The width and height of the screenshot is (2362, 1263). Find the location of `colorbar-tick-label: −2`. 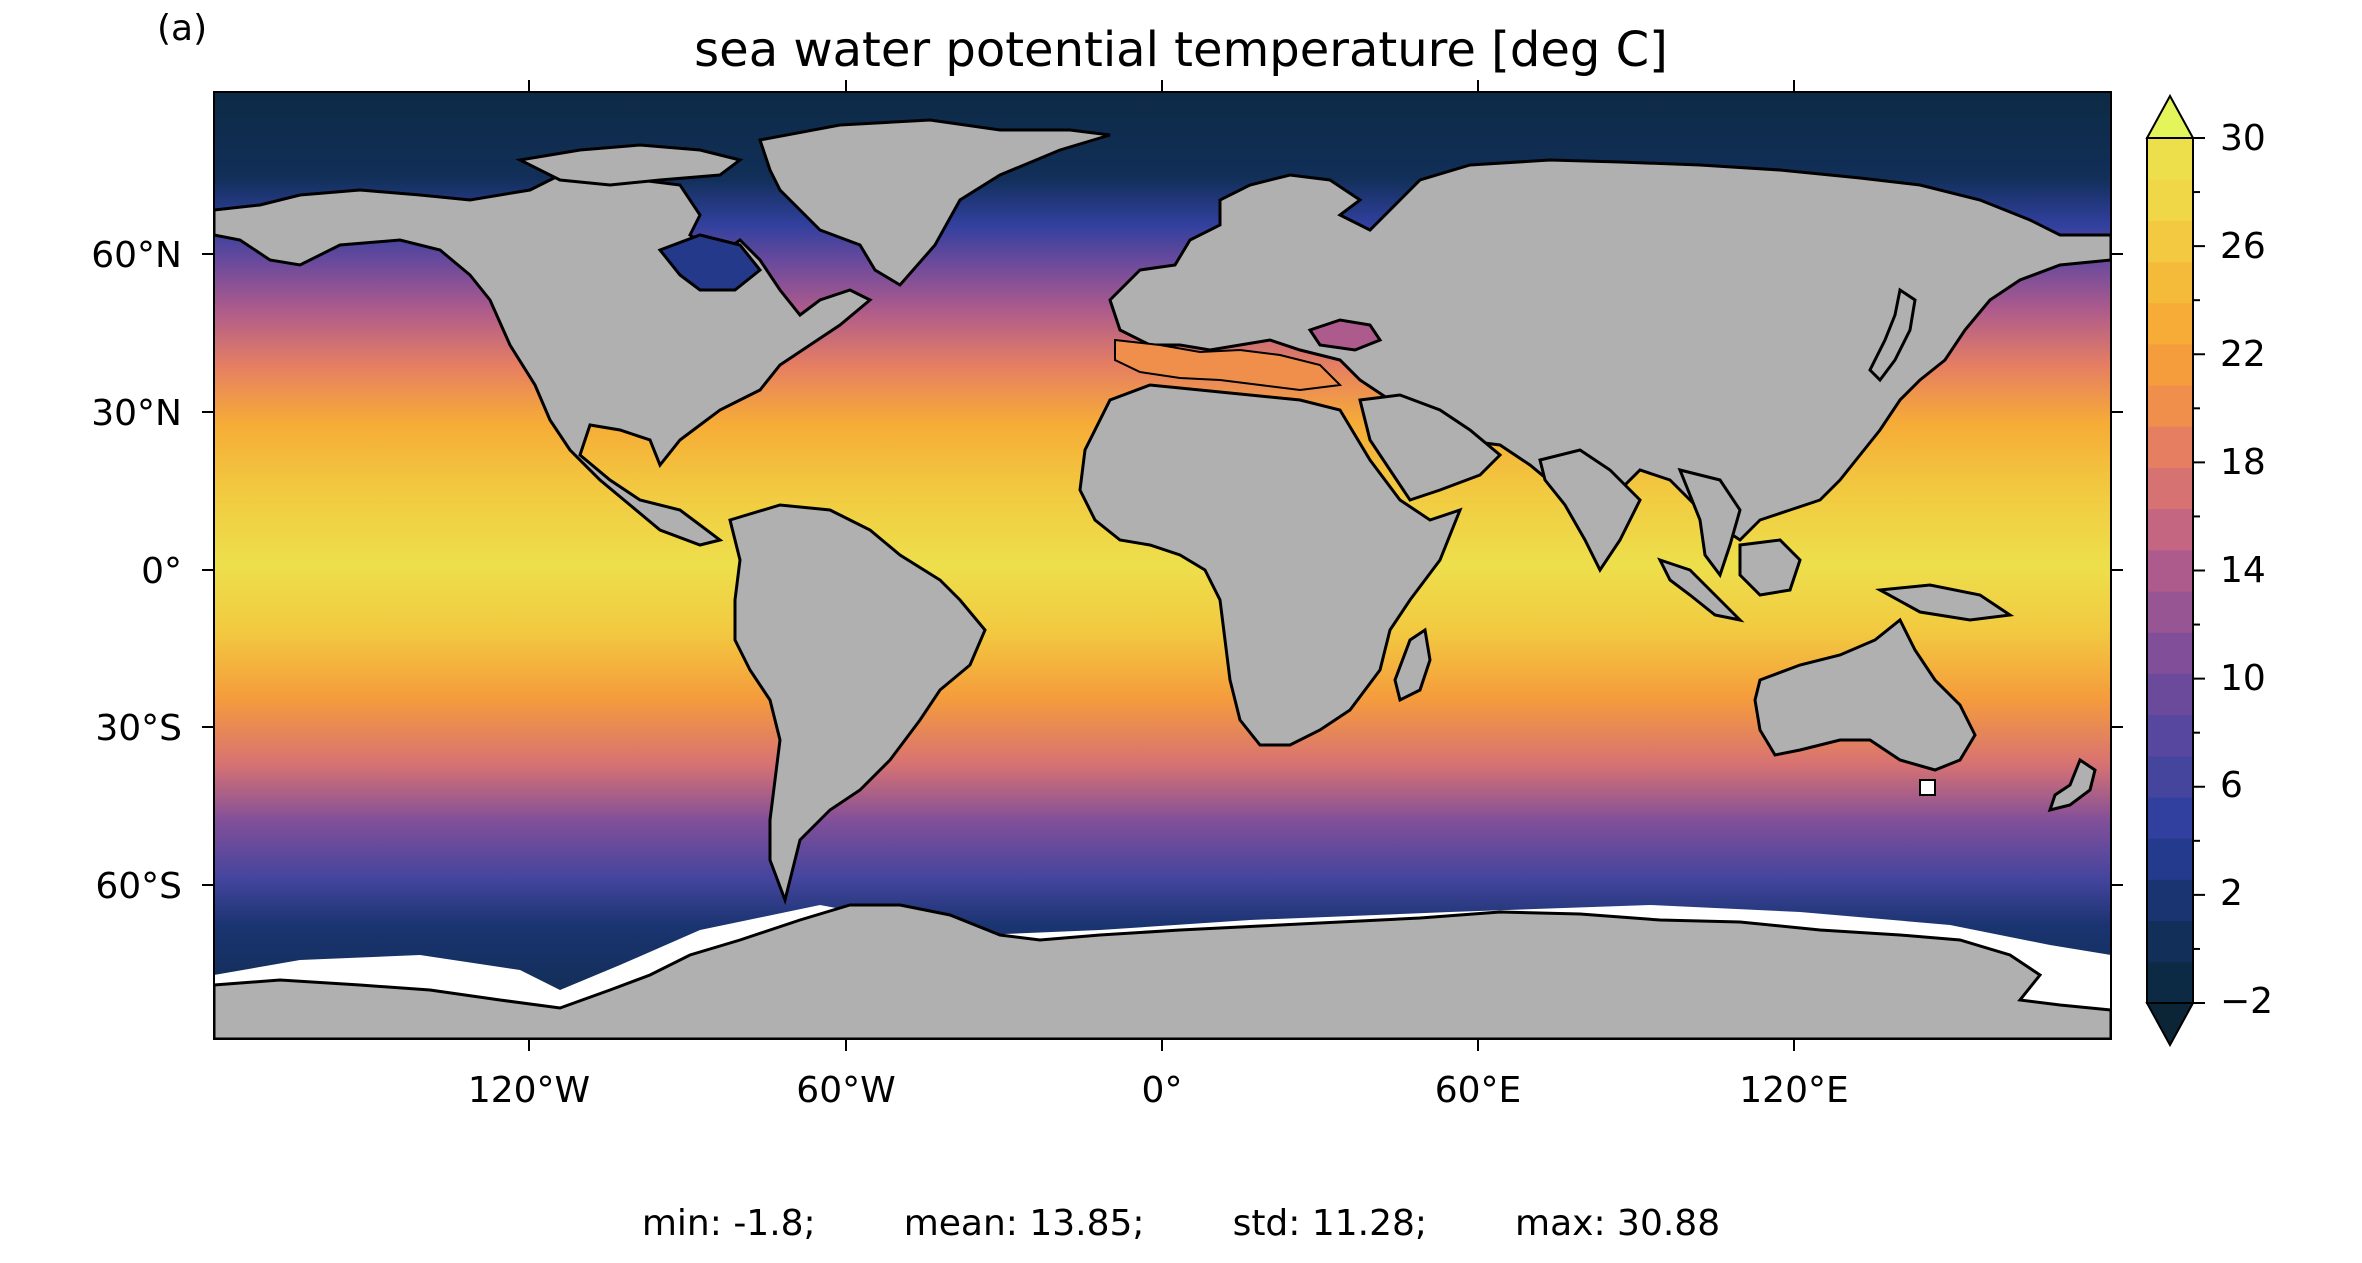

colorbar-tick-label: −2 is located at coordinates (2246, 1001).